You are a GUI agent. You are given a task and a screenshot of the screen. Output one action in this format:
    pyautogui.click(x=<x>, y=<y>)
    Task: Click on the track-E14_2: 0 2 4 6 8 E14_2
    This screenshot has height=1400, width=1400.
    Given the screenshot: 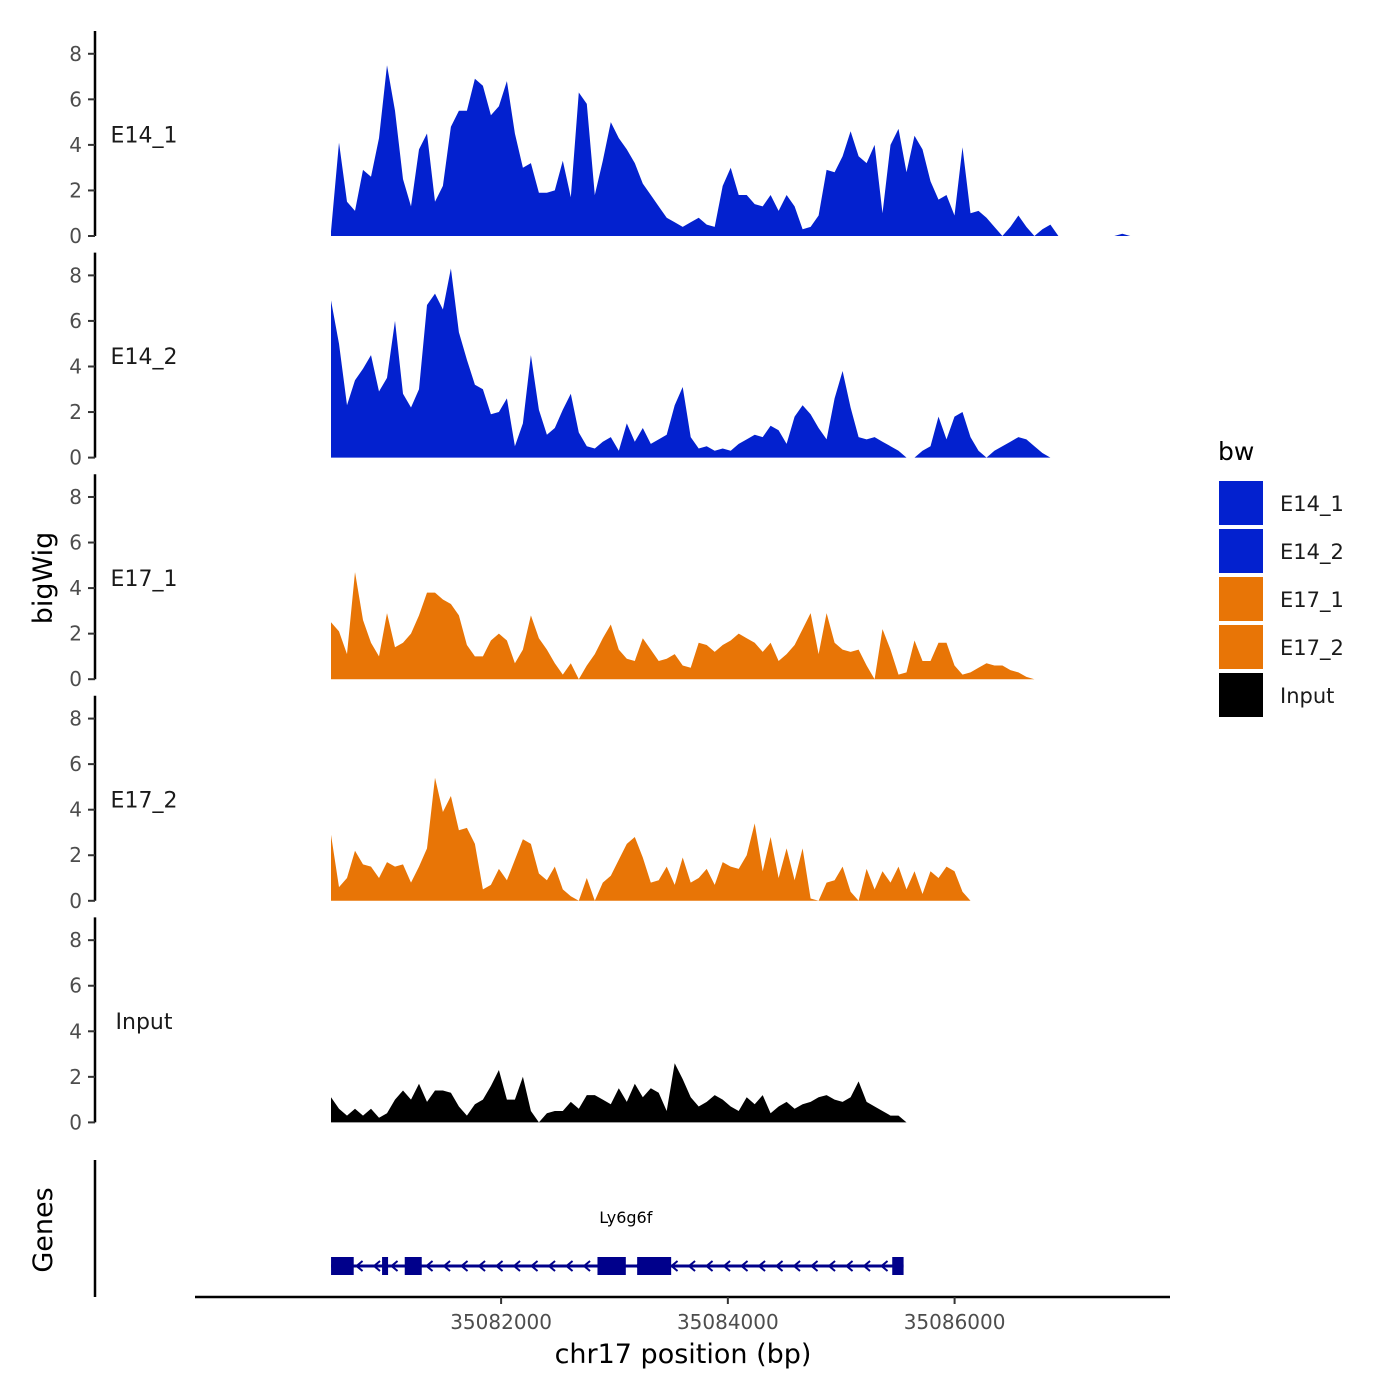 What is the action you would take?
    pyautogui.click(x=600, y=361)
    